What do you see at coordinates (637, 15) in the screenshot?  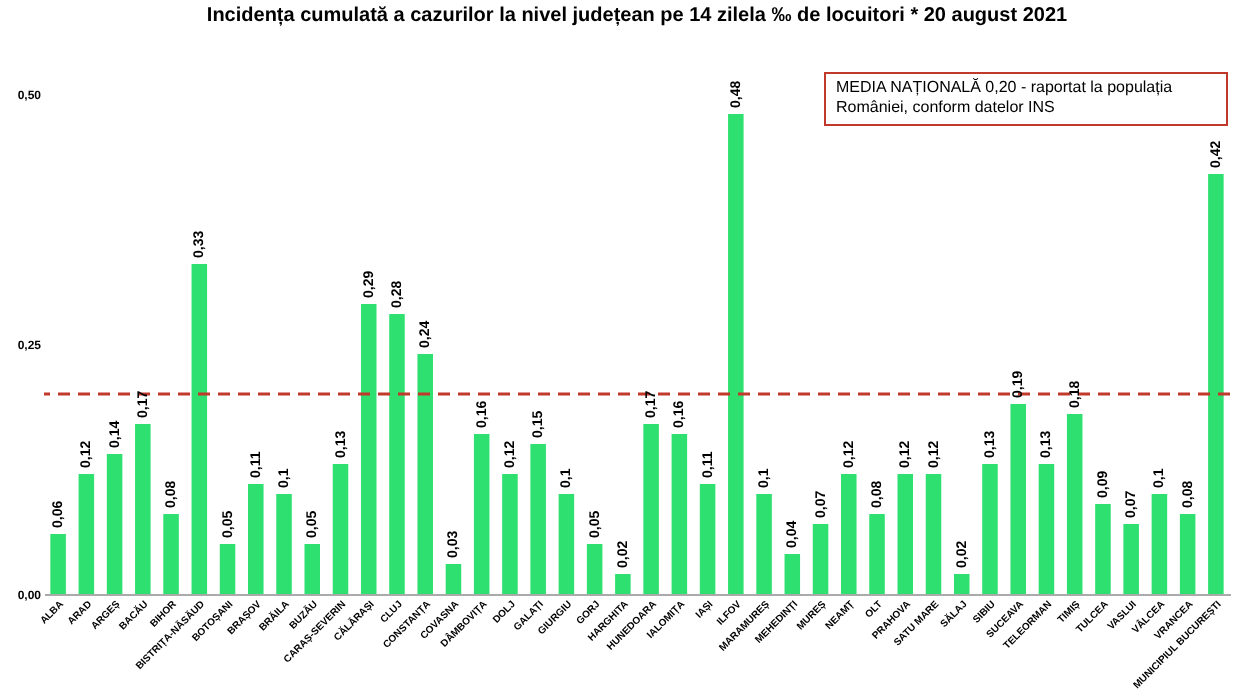 I see `chart-title: Incidența cumulată a cazurilor la nivel județean pe 14 zilela ‰ de locuitori * 20 august 2021` at bounding box center [637, 15].